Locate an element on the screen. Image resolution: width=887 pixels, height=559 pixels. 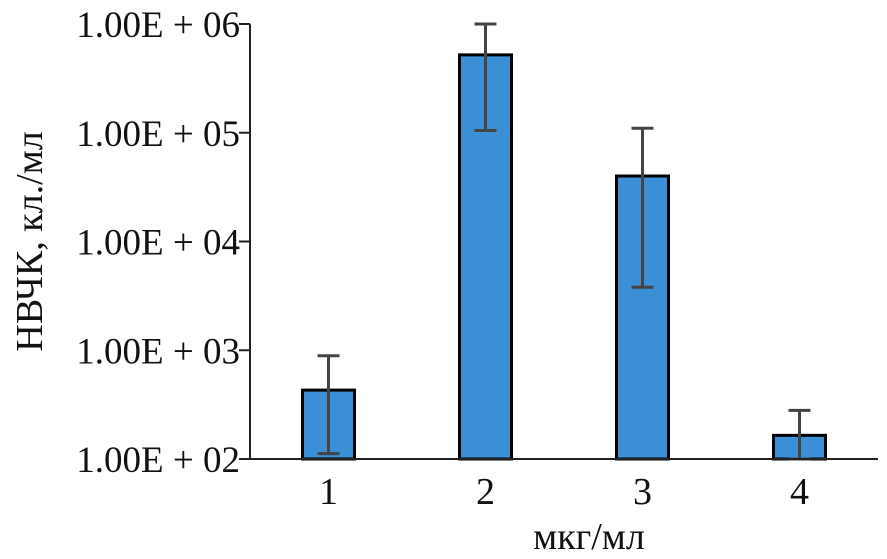
y-axis-ticks is located at coordinates (244, 241).